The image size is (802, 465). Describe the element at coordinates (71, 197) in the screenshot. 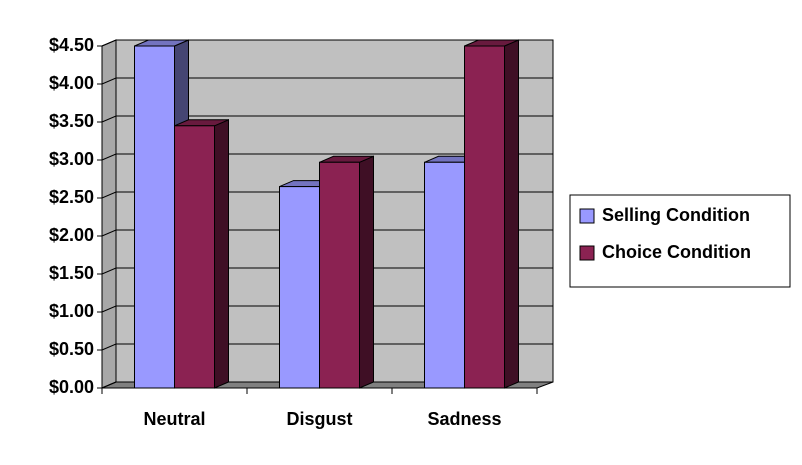

I see `y-tick-label: $2.50` at that location.